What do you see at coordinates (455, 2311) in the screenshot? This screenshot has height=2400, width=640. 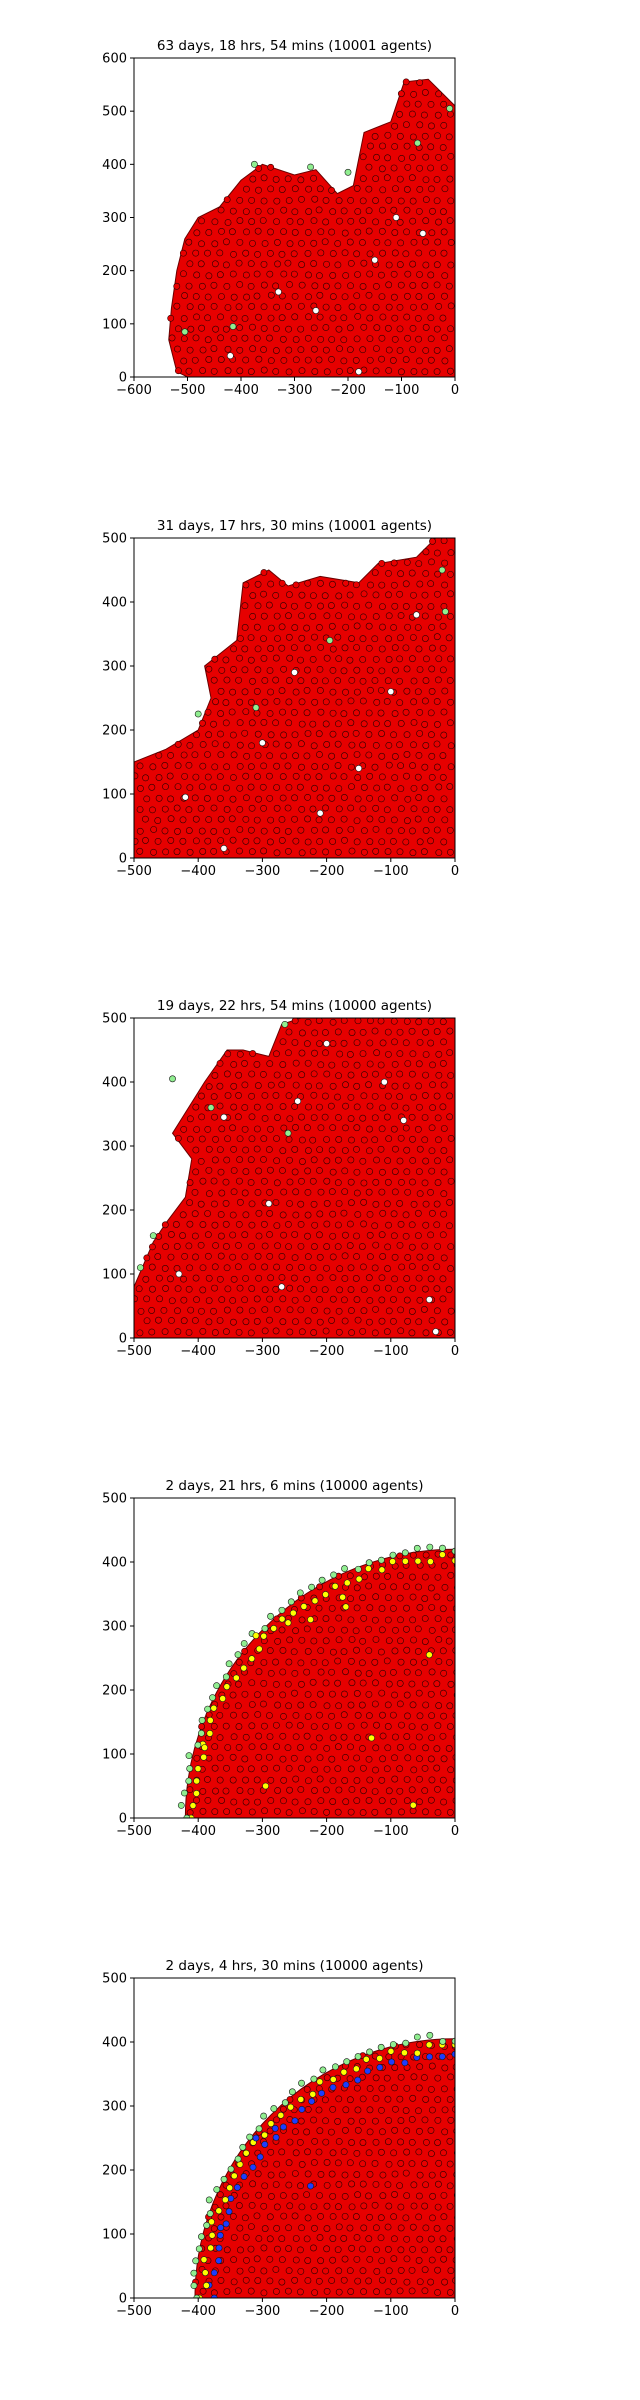 I see `x-tick-label: 0` at bounding box center [455, 2311].